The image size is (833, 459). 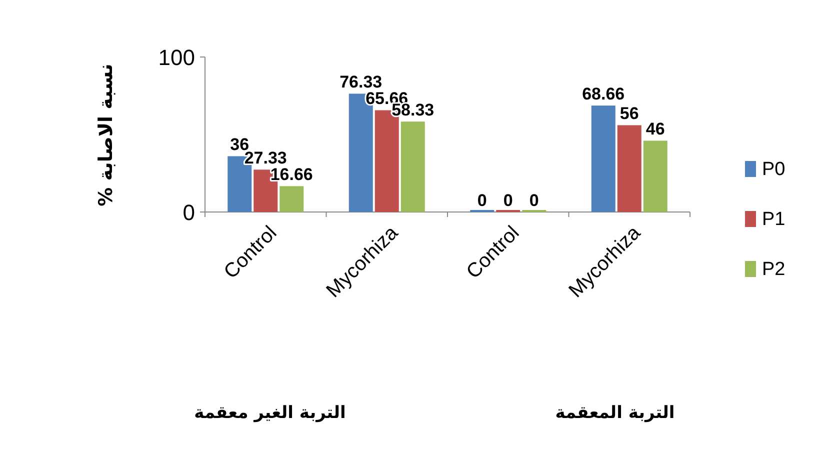 I want to click on legend-label: P1, so click(x=774, y=219).